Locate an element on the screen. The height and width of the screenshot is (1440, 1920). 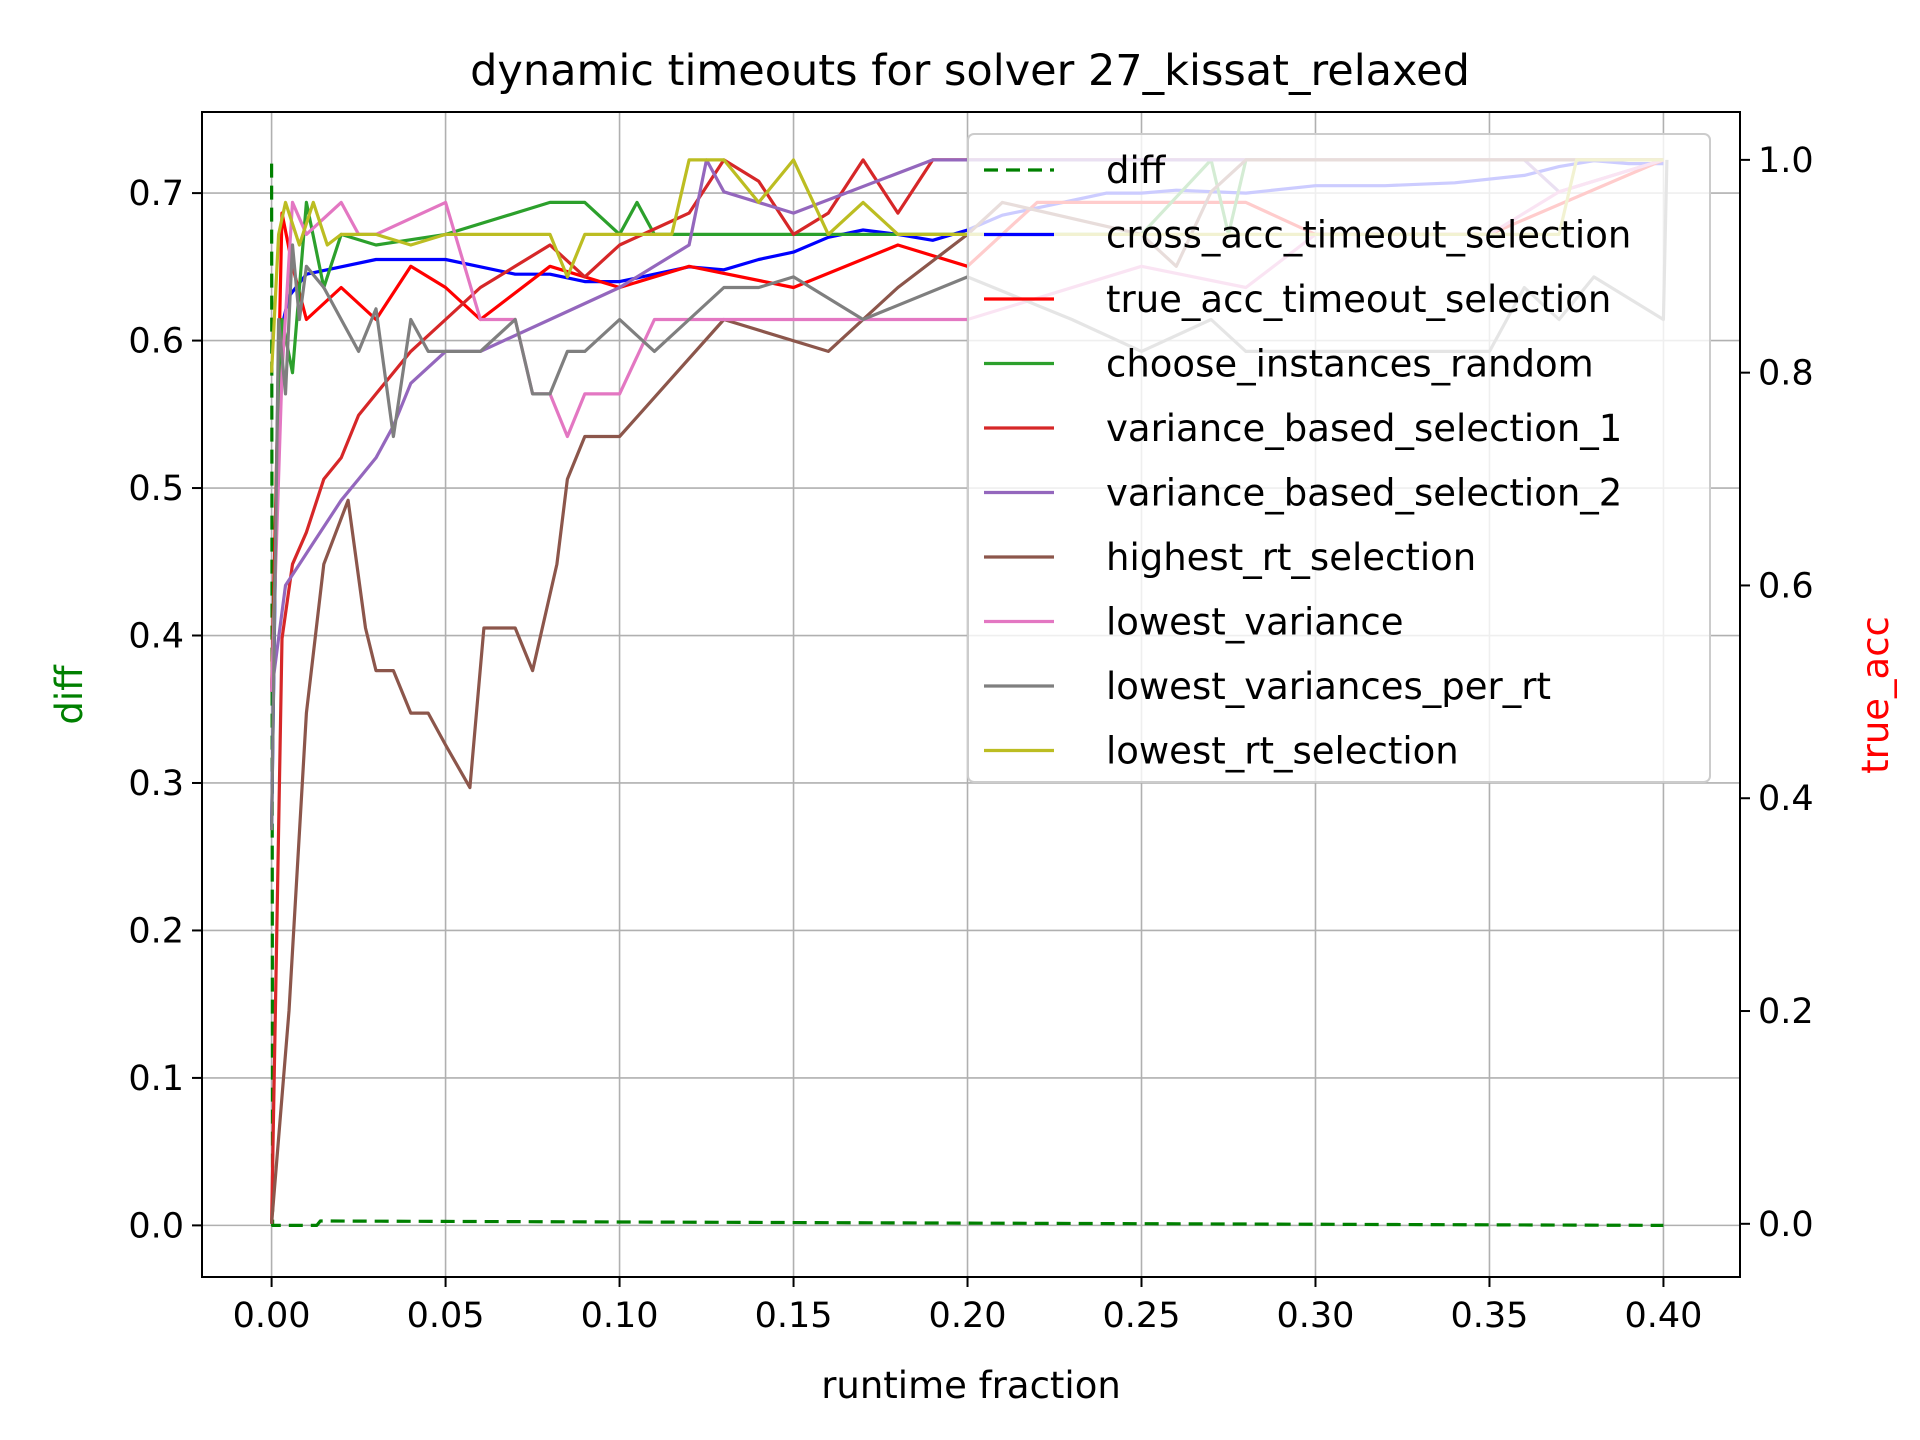
y-left-tick-label: 0.1 is located at coordinates (156, 1079).